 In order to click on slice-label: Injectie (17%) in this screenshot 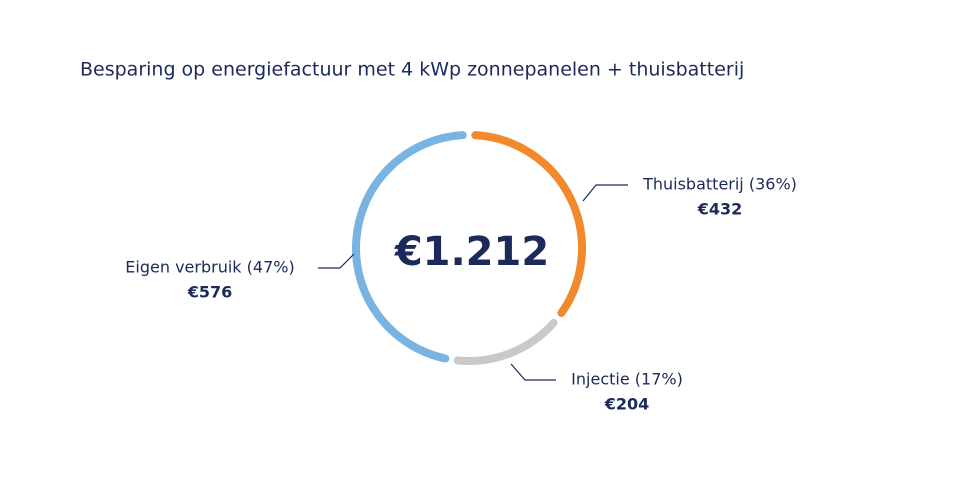, I will do `click(627, 379)`.